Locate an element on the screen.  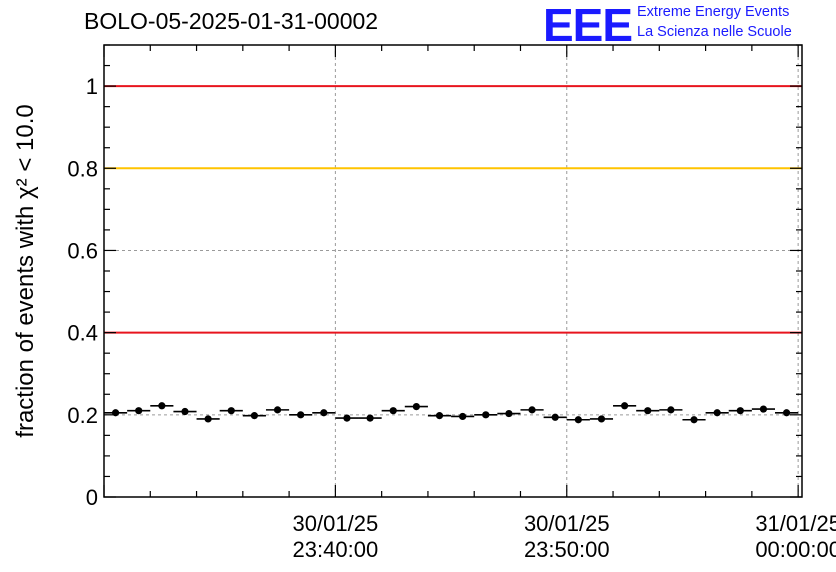
logo-text-line2: La Scienza nelle Scuole is located at coordinates (714, 32).